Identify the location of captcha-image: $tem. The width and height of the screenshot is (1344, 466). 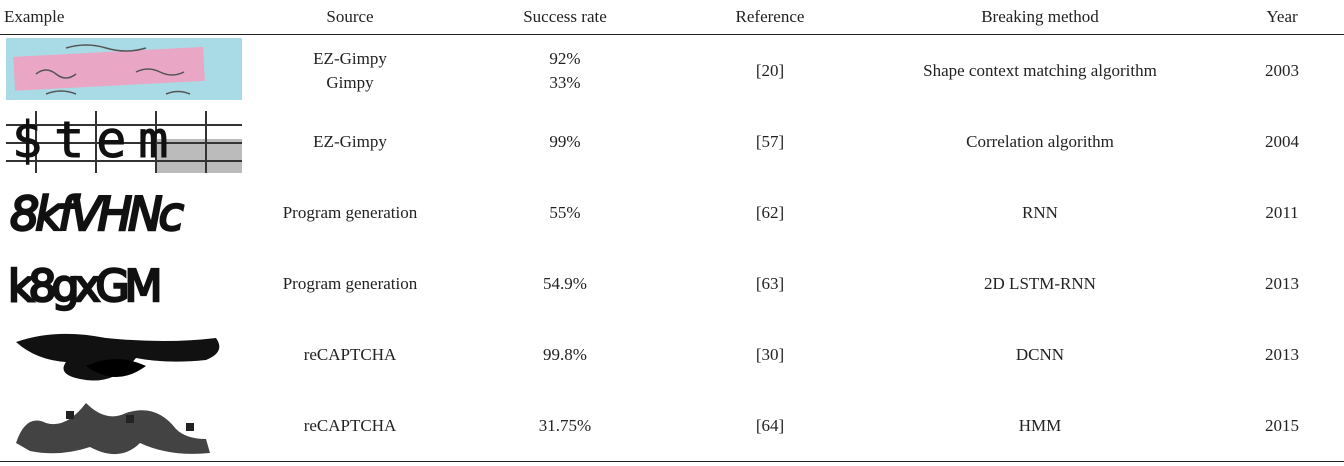
(124, 141).